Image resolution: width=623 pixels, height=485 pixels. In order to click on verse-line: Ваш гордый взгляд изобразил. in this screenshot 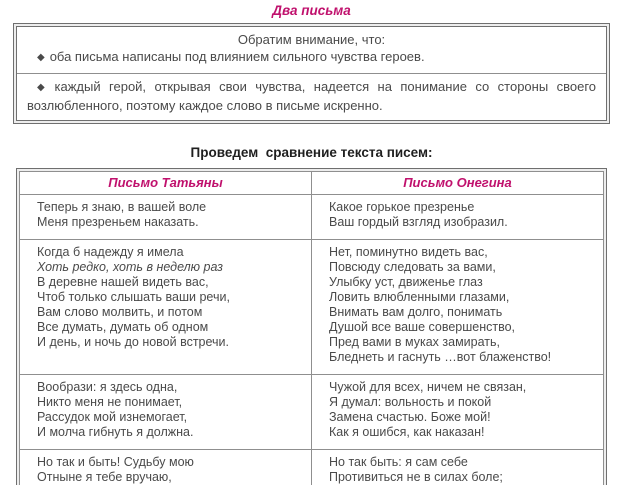, I will do `click(418, 222)`.